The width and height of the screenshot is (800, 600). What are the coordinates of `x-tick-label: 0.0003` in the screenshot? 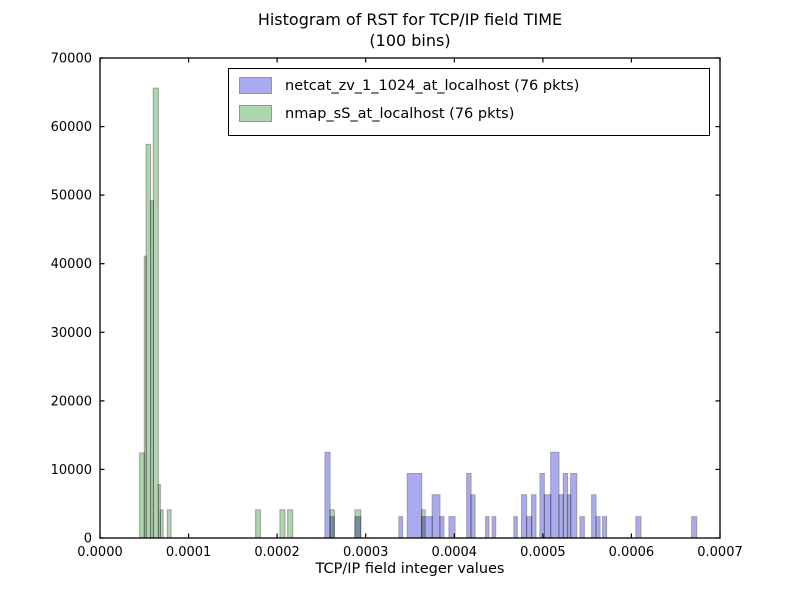 It's located at (366, 552).